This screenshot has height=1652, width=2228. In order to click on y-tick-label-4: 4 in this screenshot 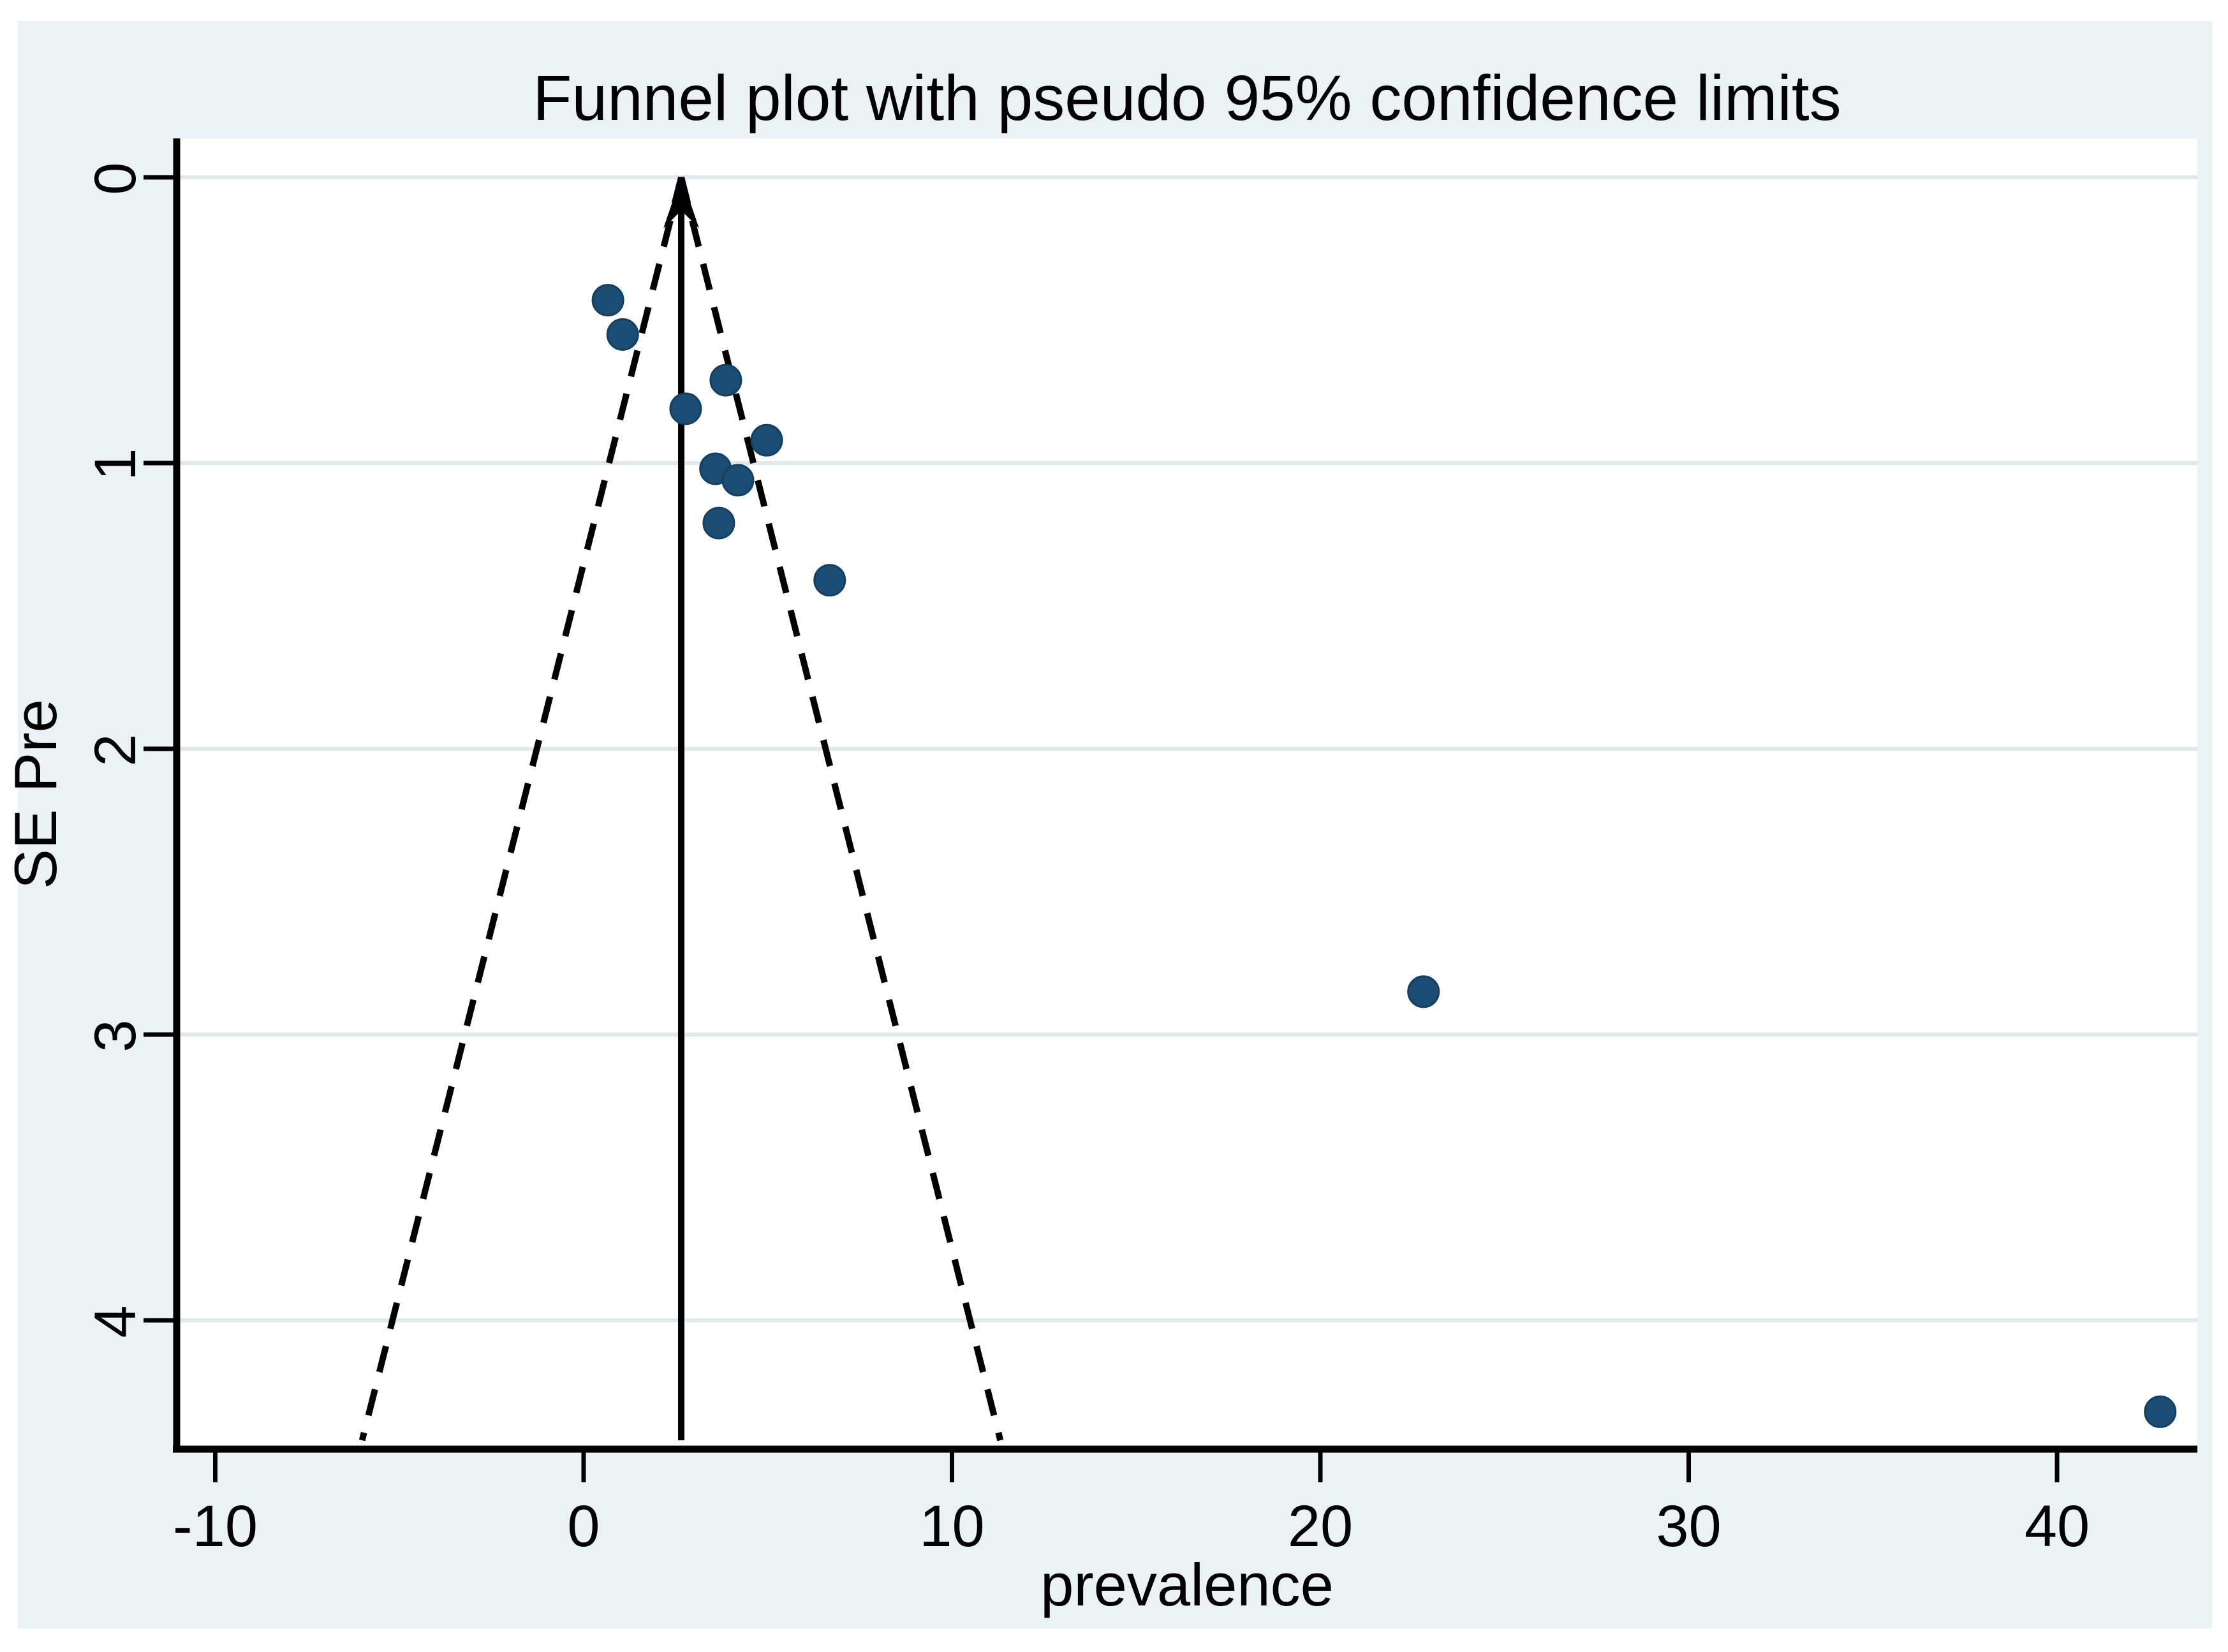, I will do `click(115, 1321)`.